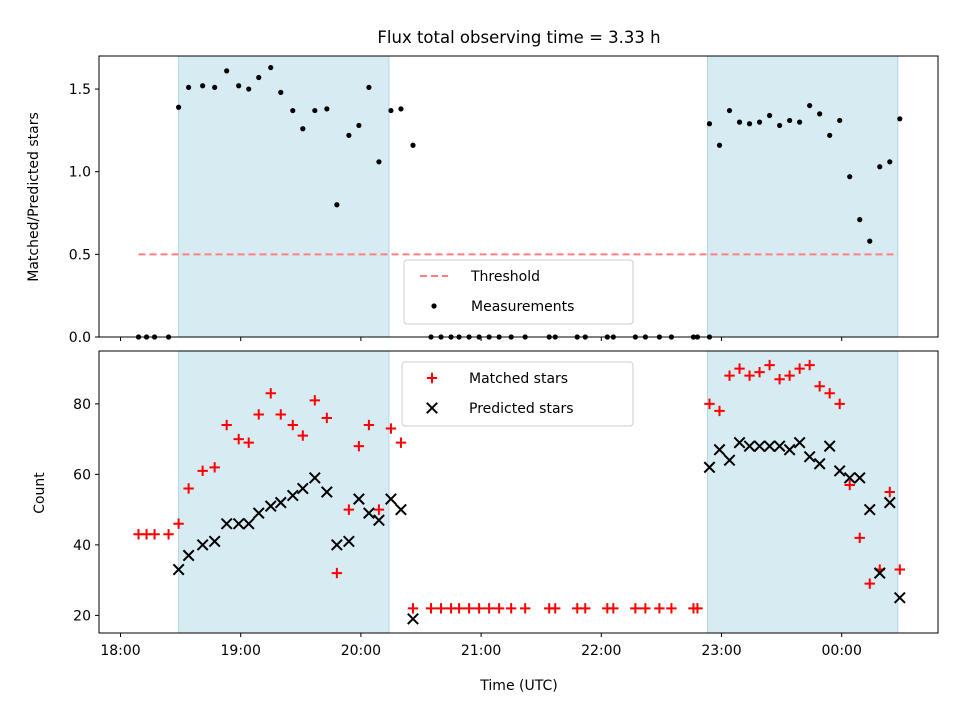 The width and height of the screenshot is (960, 720). Describe the element at coordinates (82, 475) in the screenshot. I see `y-tick-label: 60` at that location.